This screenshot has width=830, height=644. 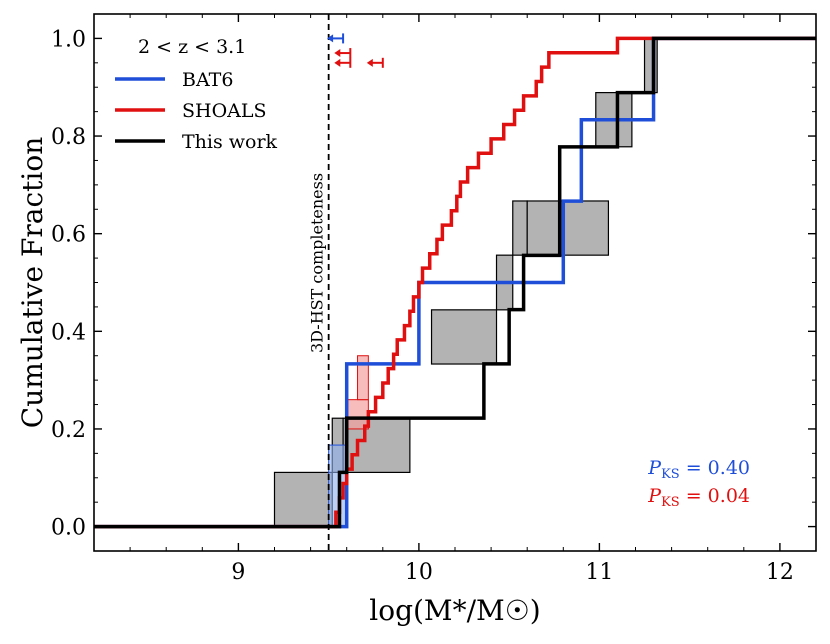 What do you see at coordinates (317, 263) in the screenshot?
I see `completeness-label: 3D-HST completeness` at bounding box center [317, 263].